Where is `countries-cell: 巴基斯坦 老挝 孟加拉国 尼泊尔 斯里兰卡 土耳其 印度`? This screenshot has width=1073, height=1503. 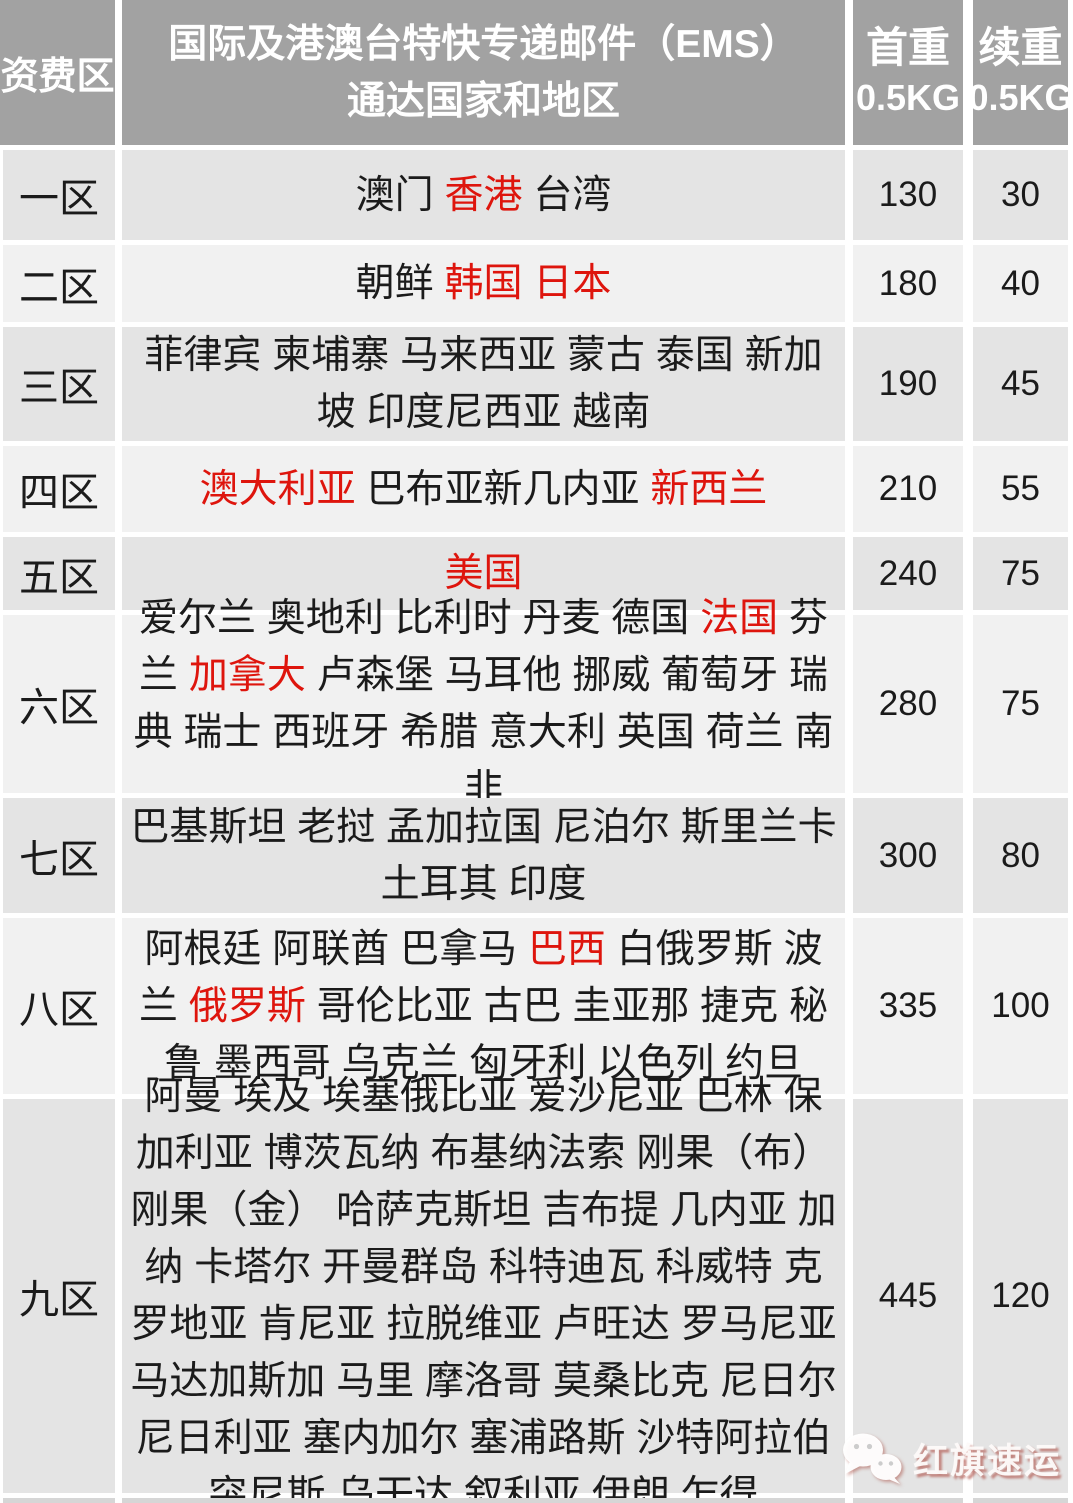
countries-cell: 巴基斯坦 老挝 孟加拉国 尼泊尔 斯里兰卡 土耳其 印度 is located at coordinates (483, 855).